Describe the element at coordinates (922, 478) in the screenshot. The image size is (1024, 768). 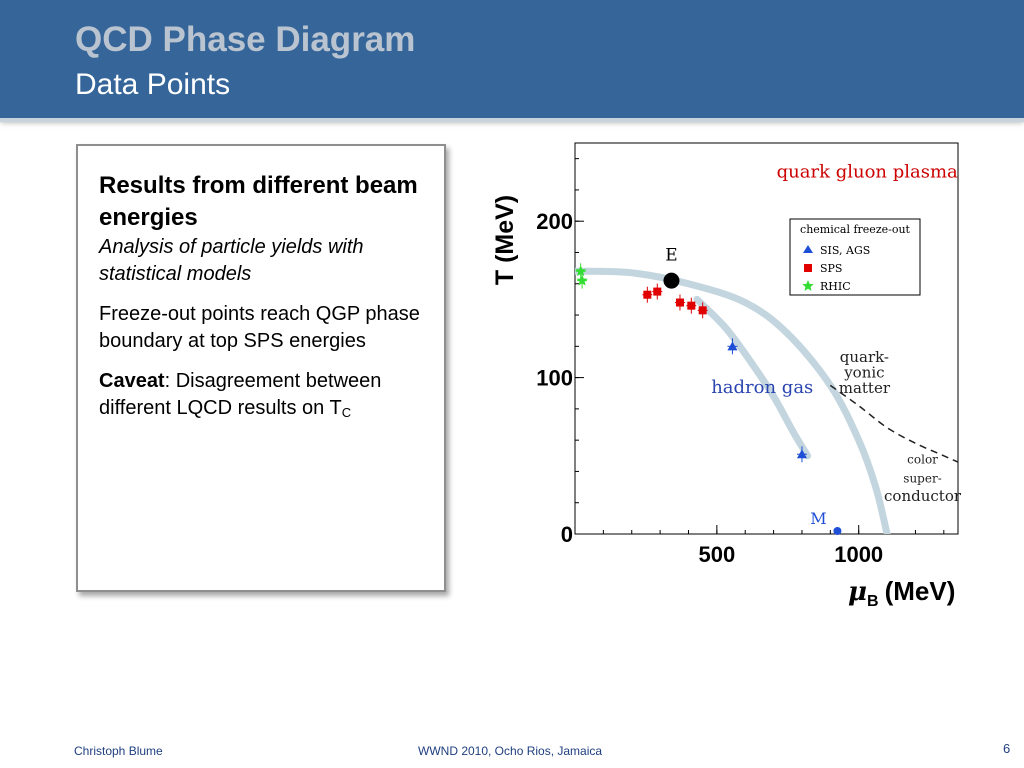
I see `region-label: super-` at that location.